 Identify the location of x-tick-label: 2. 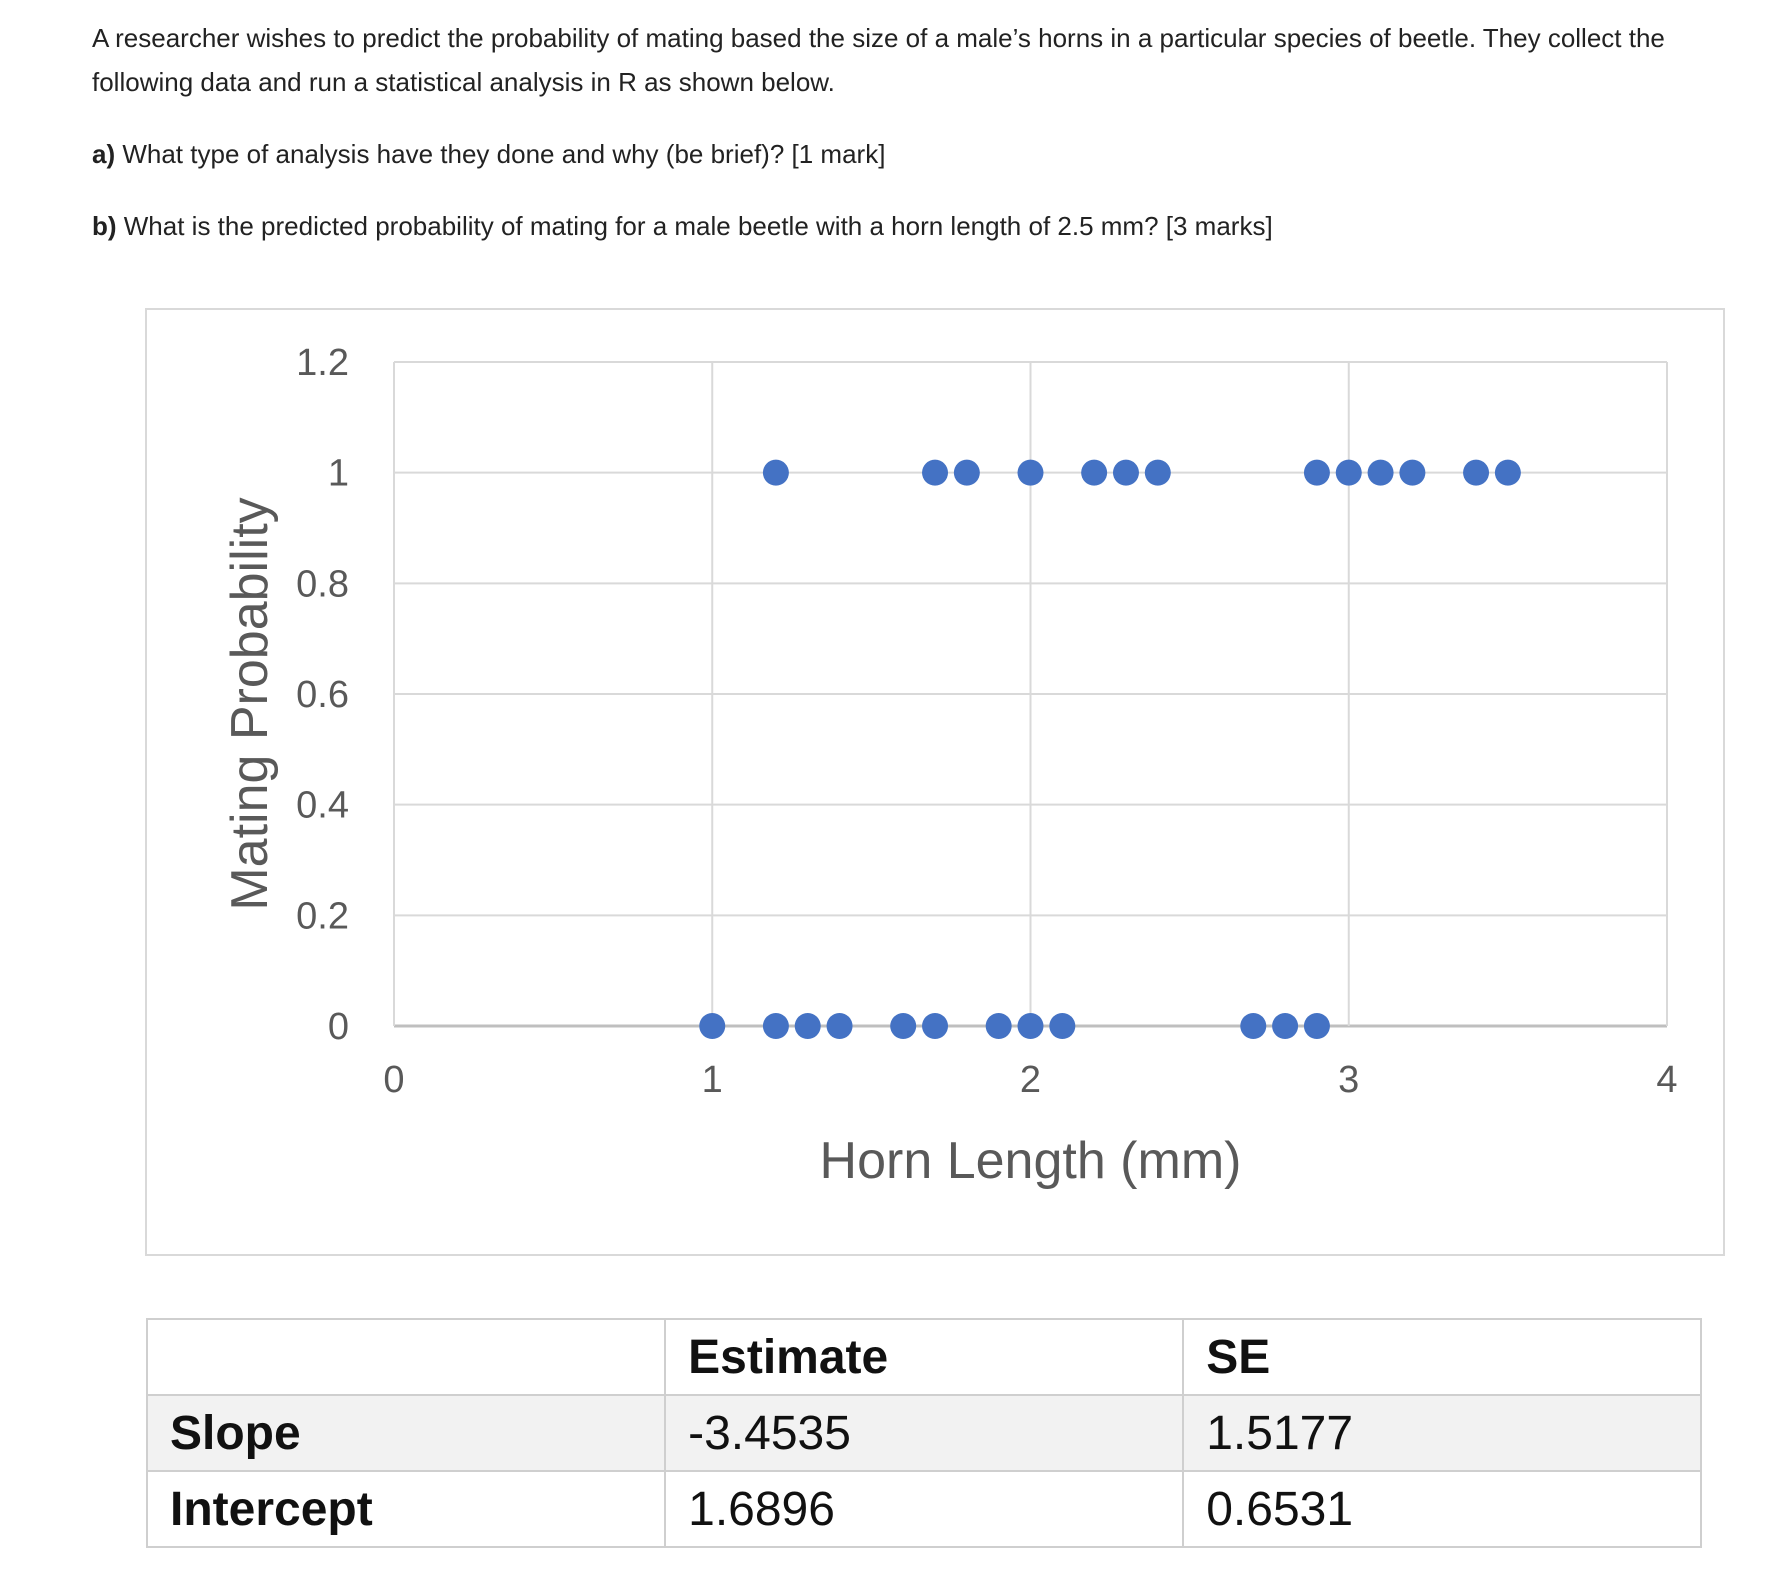
(1030, 1080).